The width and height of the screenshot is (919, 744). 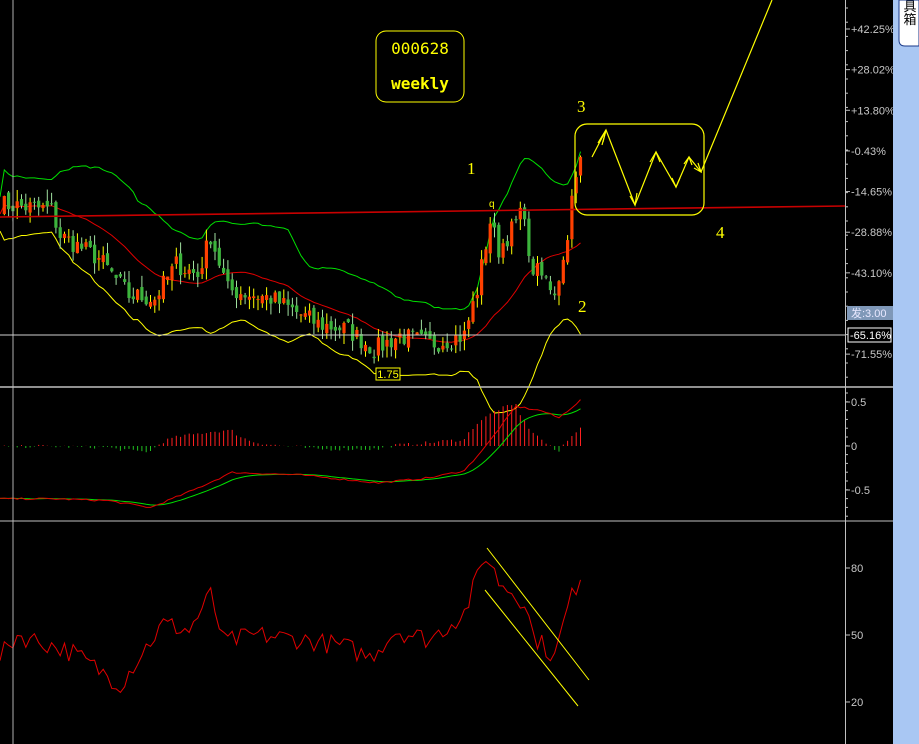 What do you see at coordinates (906, 372) in the screenshot?
I see `right-sidebar` at bounding box center [906, 372].